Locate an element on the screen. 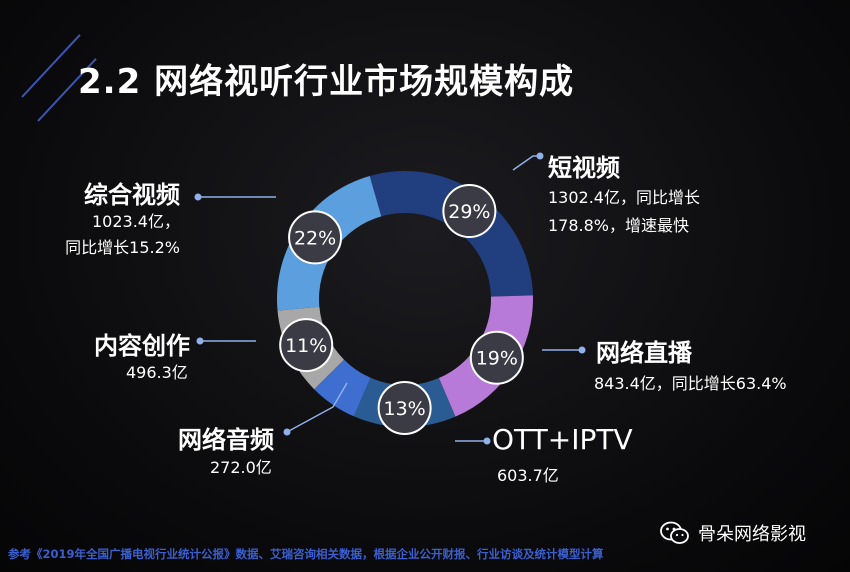 The image size is (850, 572). leader-dot-content-creation is located at coordinates (200, 341).